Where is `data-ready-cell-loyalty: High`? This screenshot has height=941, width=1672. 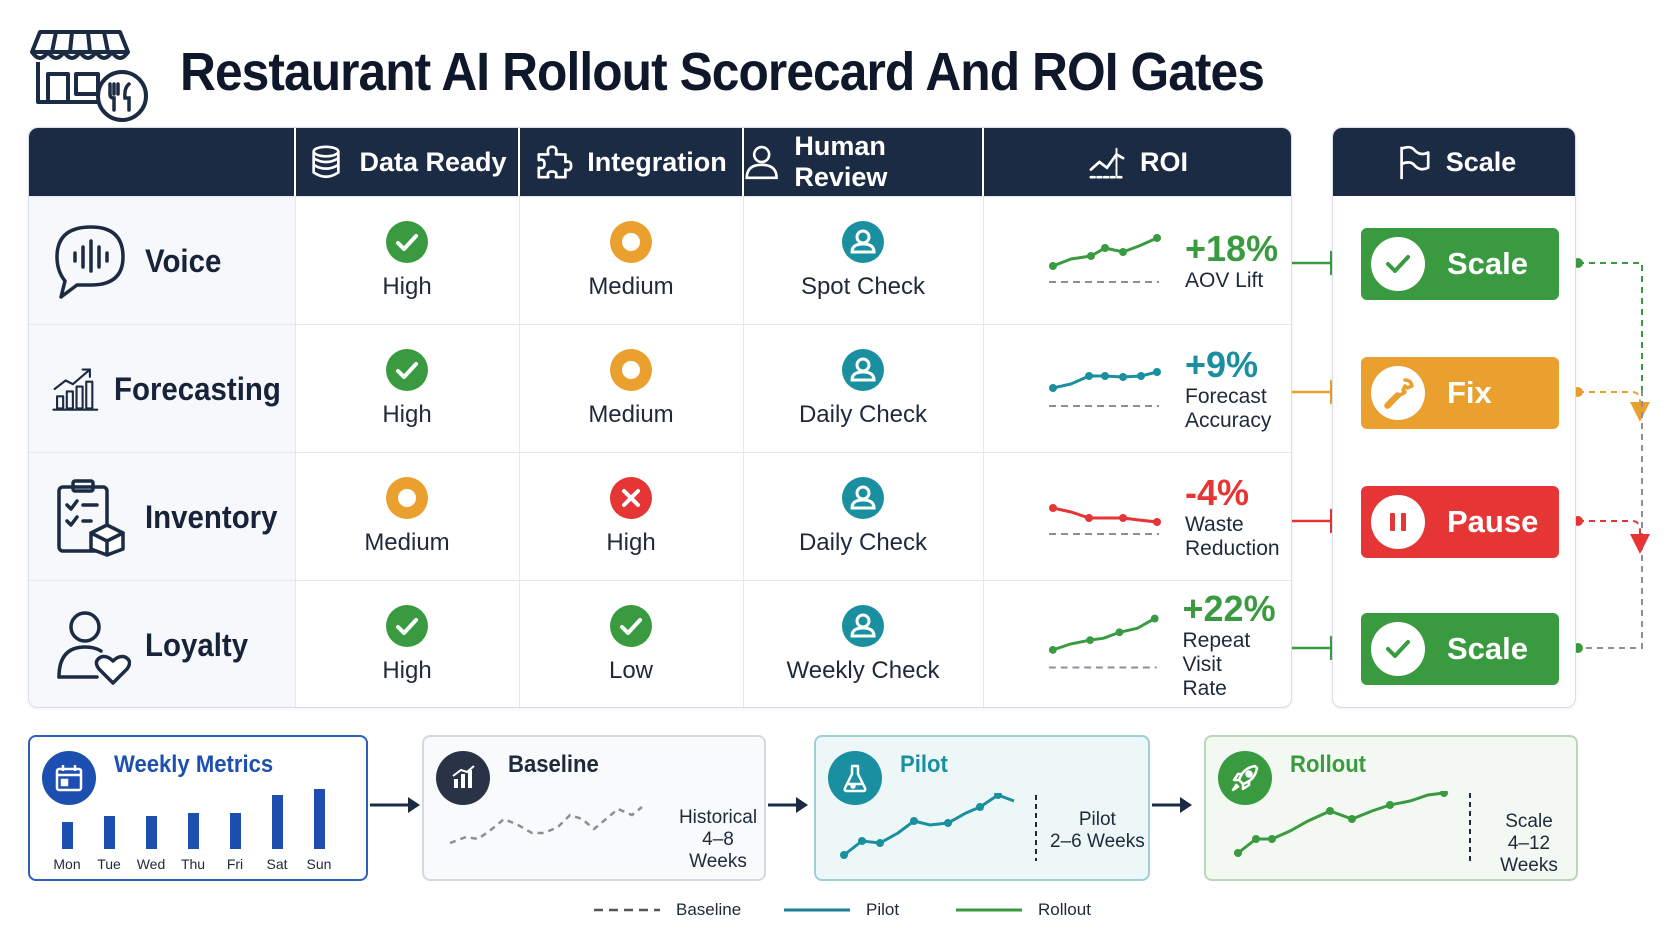
data-ready-cell-loyalty: High is located at coordinates (407, 644).